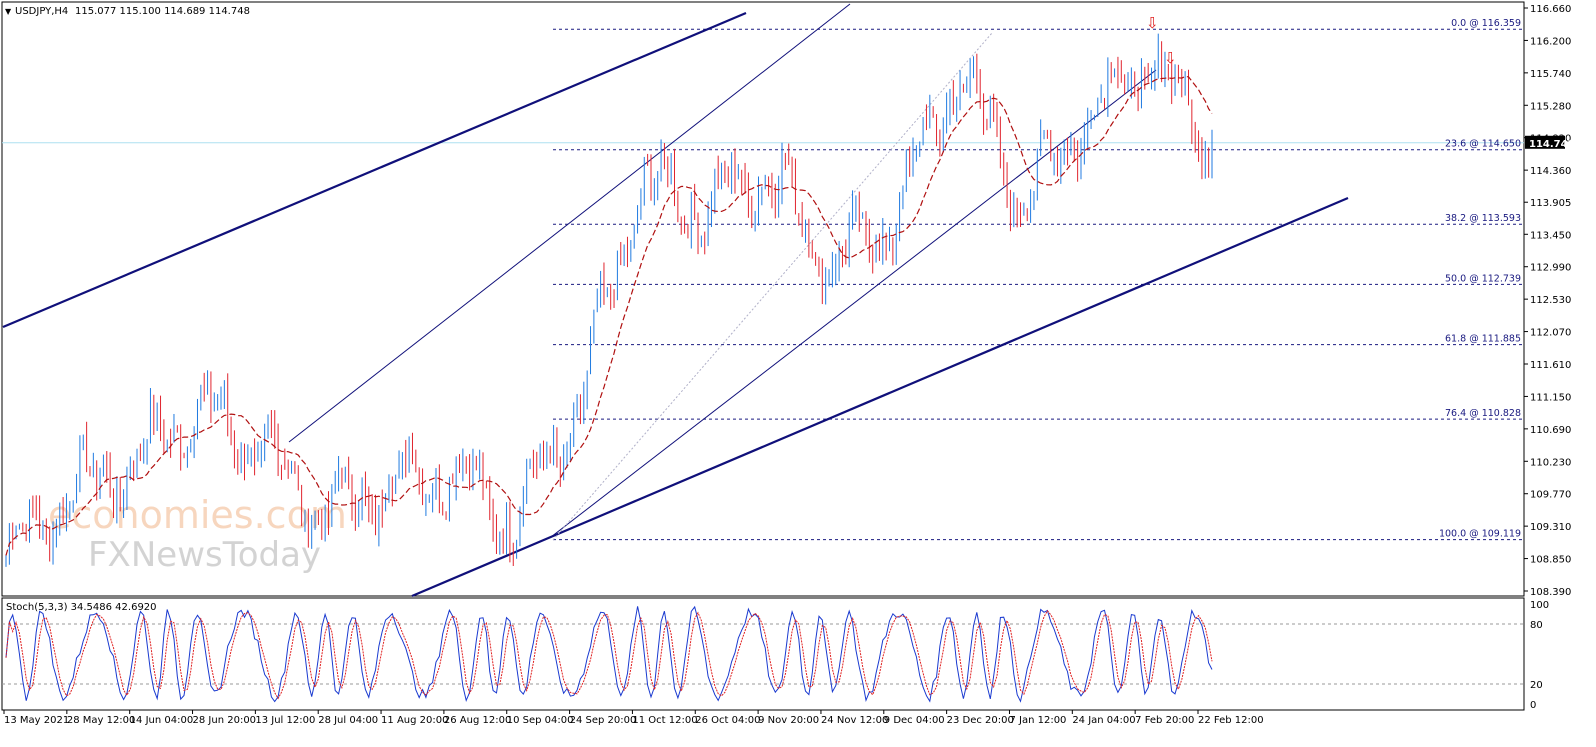 The height and width of the screenshot is (747, 1596). I want to click on current-price-value: 114.748, so click(1552, 144).